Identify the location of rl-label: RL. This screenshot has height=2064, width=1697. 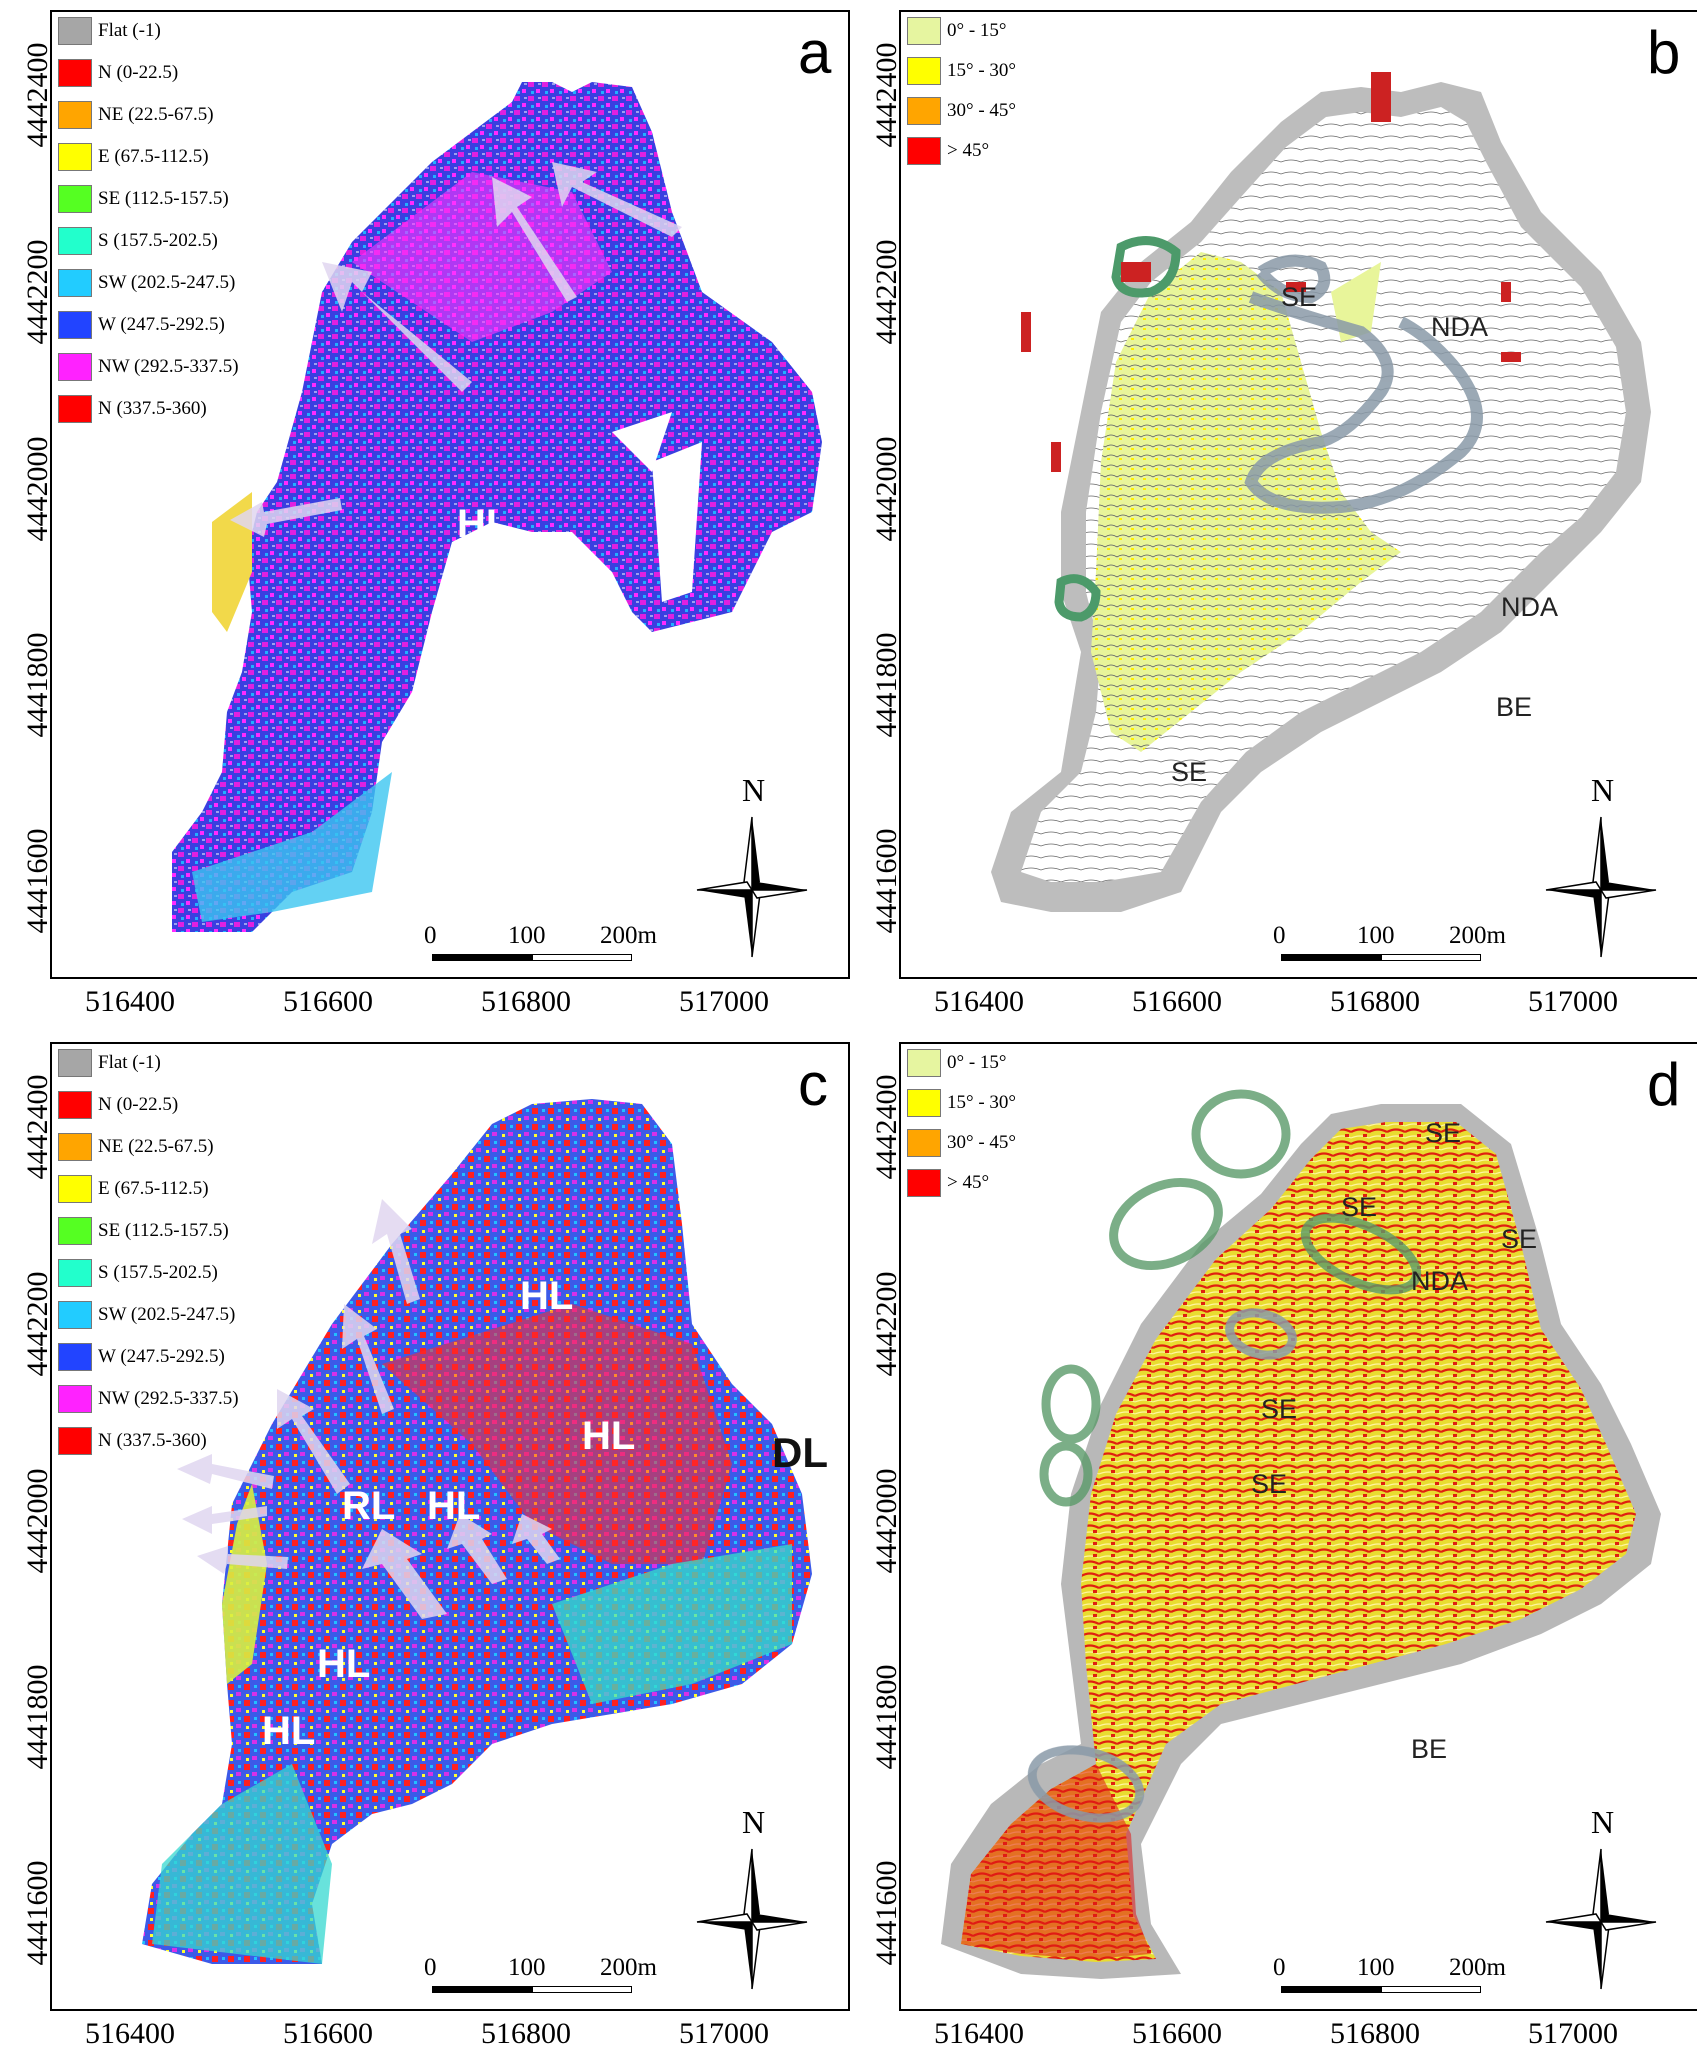
(369, 1506).